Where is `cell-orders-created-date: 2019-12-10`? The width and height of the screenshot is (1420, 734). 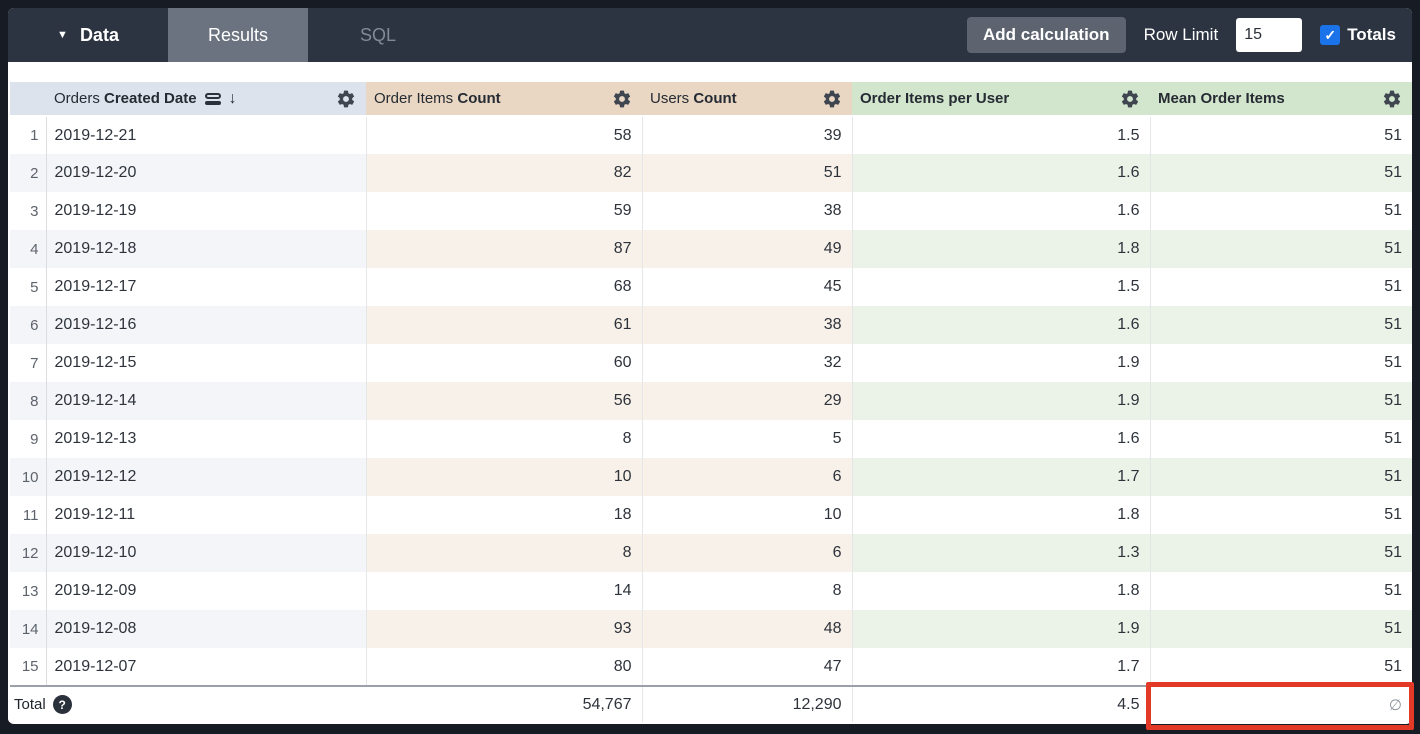 cell-orders-created-date: 2019-12-10 is located at coordinates (206, 553).